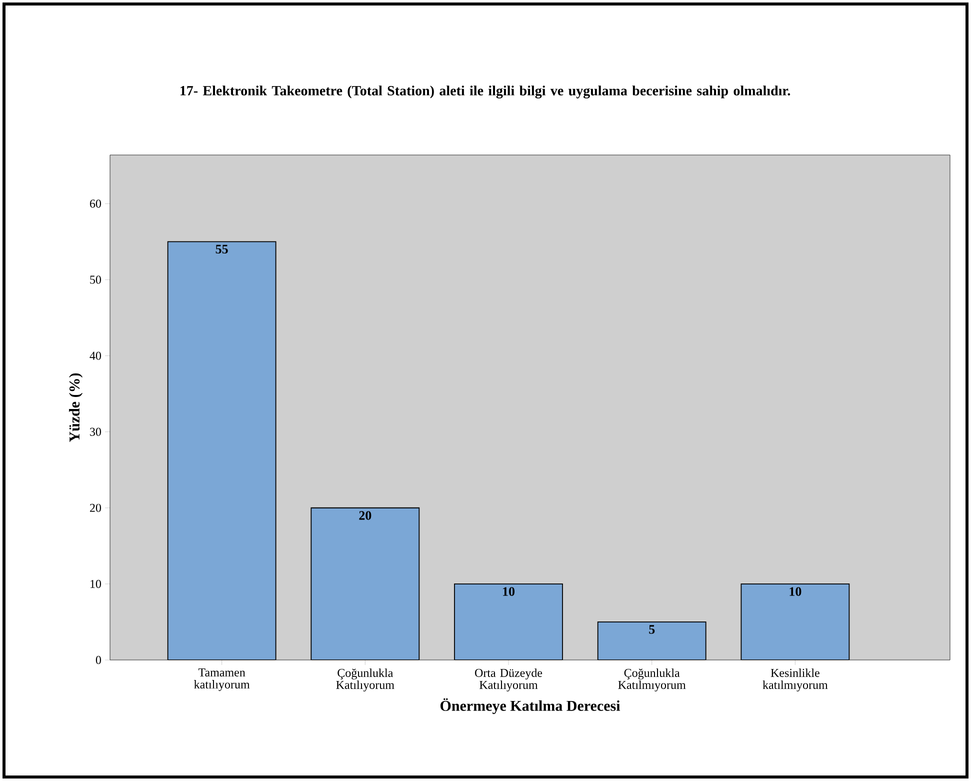  What do you see at coordinates (652, 680) in the screenshot?
I see `x-tick-label: Çoğunlukla Katılmıyorum` at bounding box center [652, 680].